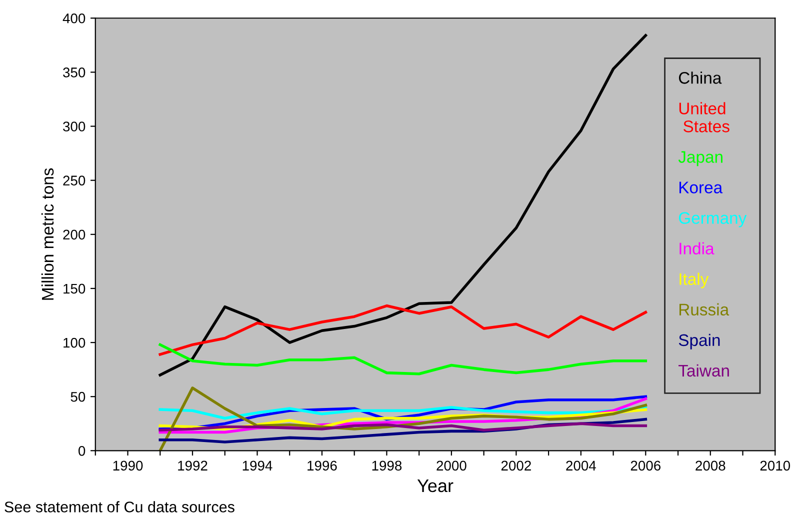  What do you see at coordinates (712, 220) in the screenshot?
I see `text: Germany` at bounding box center [712, 220].